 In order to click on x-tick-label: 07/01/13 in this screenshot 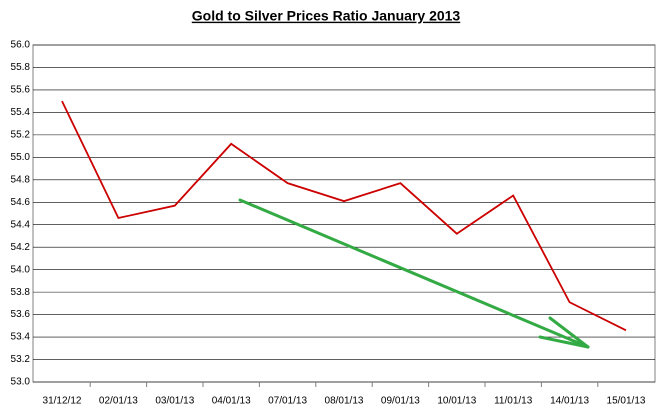, I will do `click(287, 401)`.